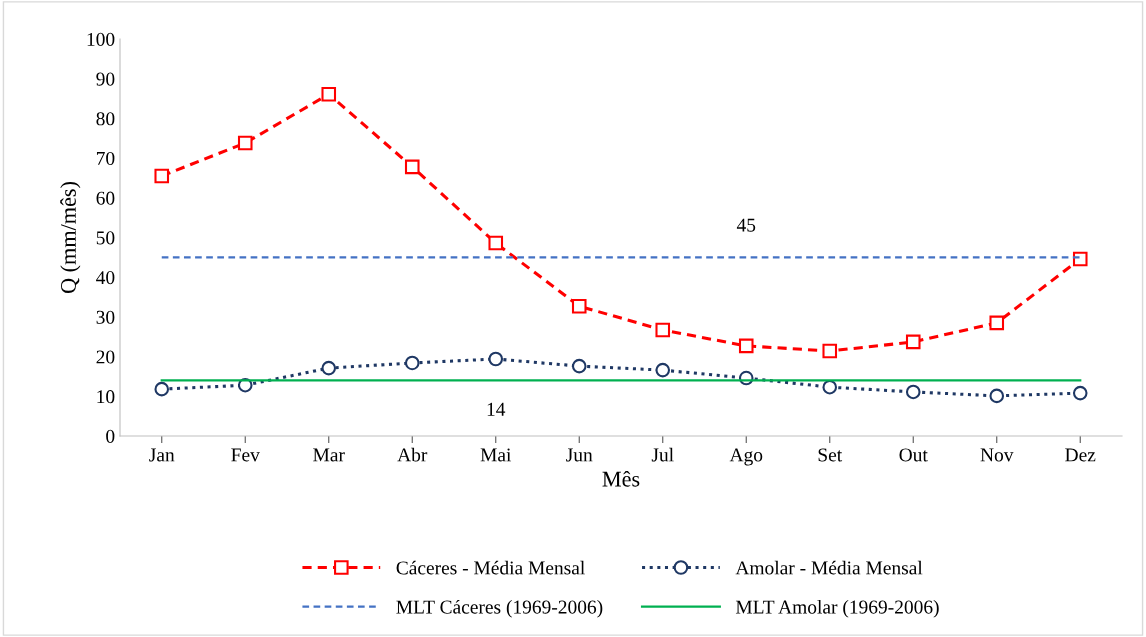 This screenshot has height=637, width=1146. I want to click on y-tick-label: 40, so click(105, 278).